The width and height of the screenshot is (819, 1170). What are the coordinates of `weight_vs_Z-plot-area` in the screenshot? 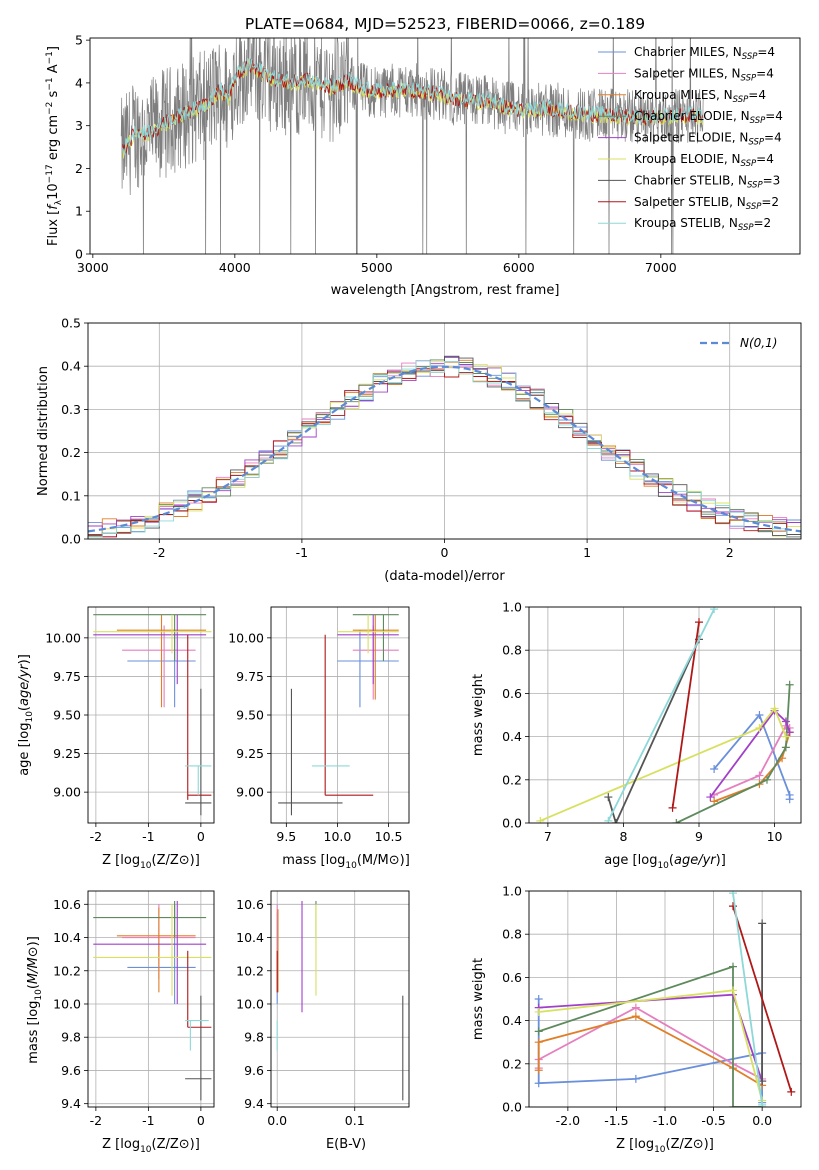 It's located at (665, 999).